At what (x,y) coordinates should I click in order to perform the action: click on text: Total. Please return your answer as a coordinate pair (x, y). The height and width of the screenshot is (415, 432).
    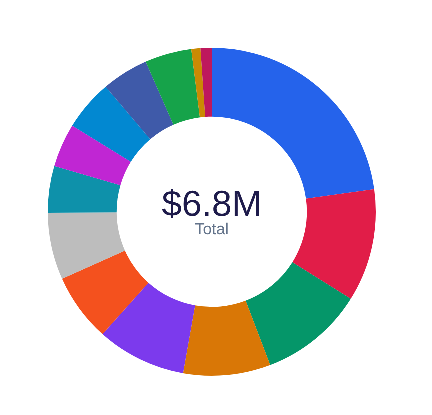
    Looking at the image, I should click on (212, 229).